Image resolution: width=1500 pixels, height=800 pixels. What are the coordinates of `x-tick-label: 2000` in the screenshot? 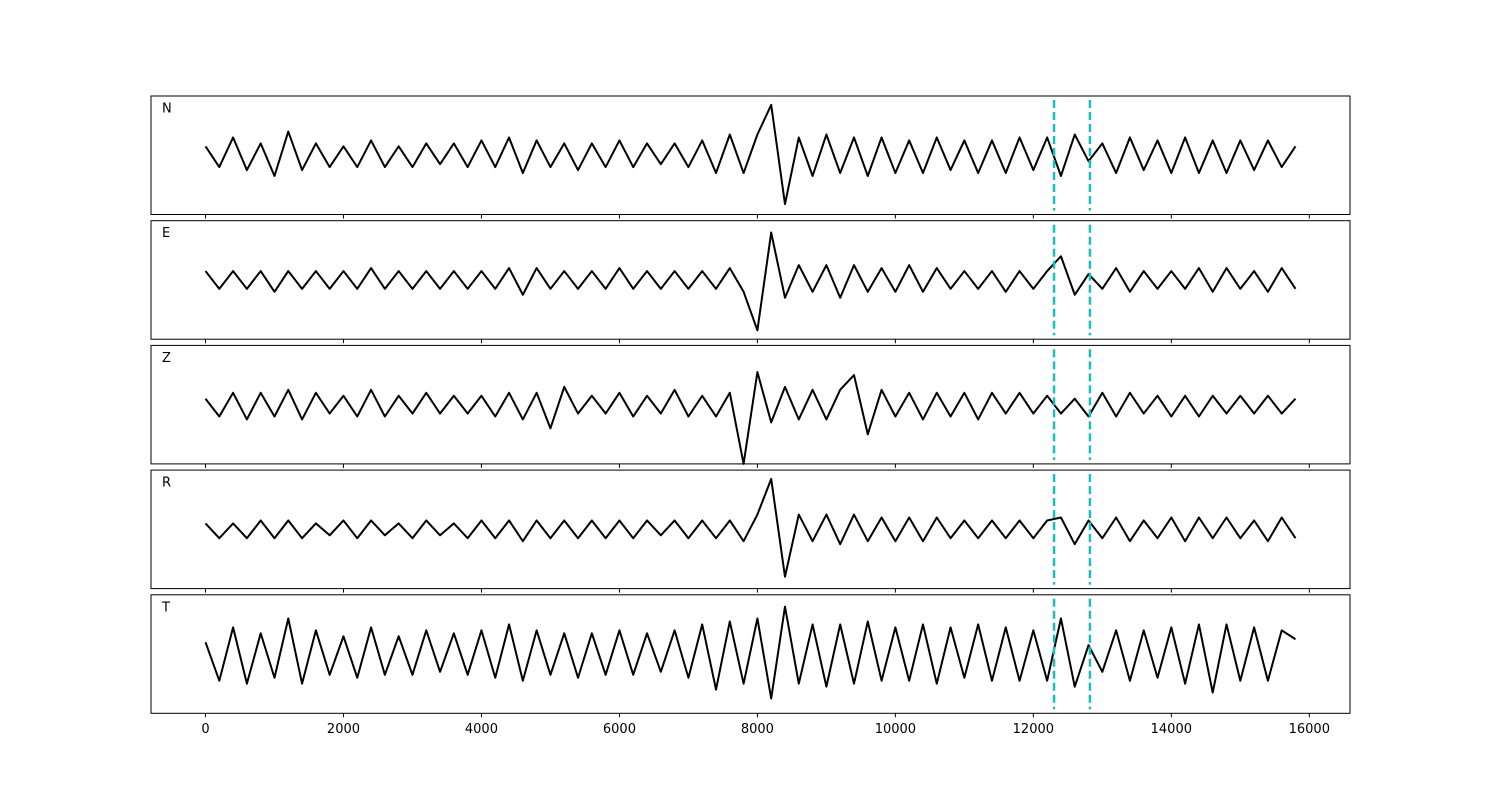 It's located at (343, 729).